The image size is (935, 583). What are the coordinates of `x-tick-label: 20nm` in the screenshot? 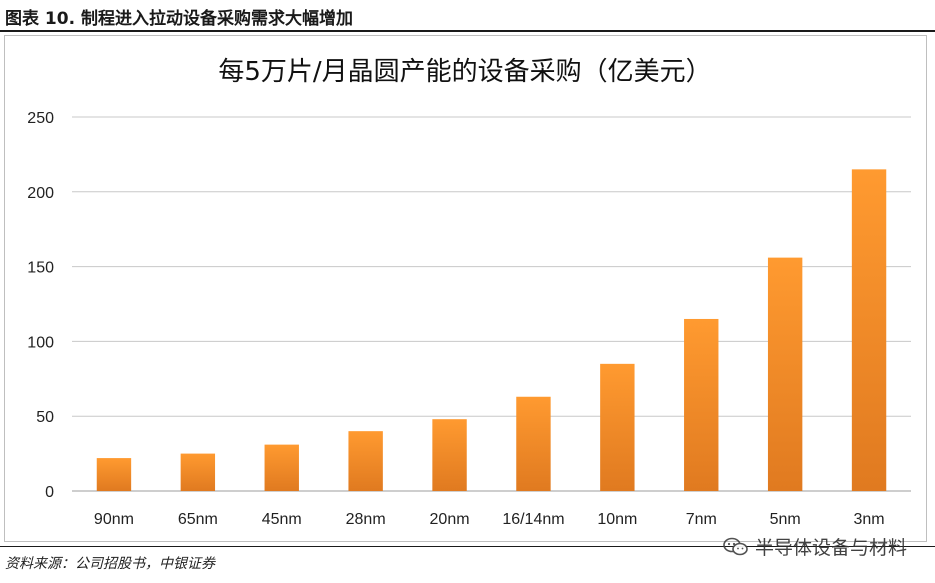 It's located at (450, 519).